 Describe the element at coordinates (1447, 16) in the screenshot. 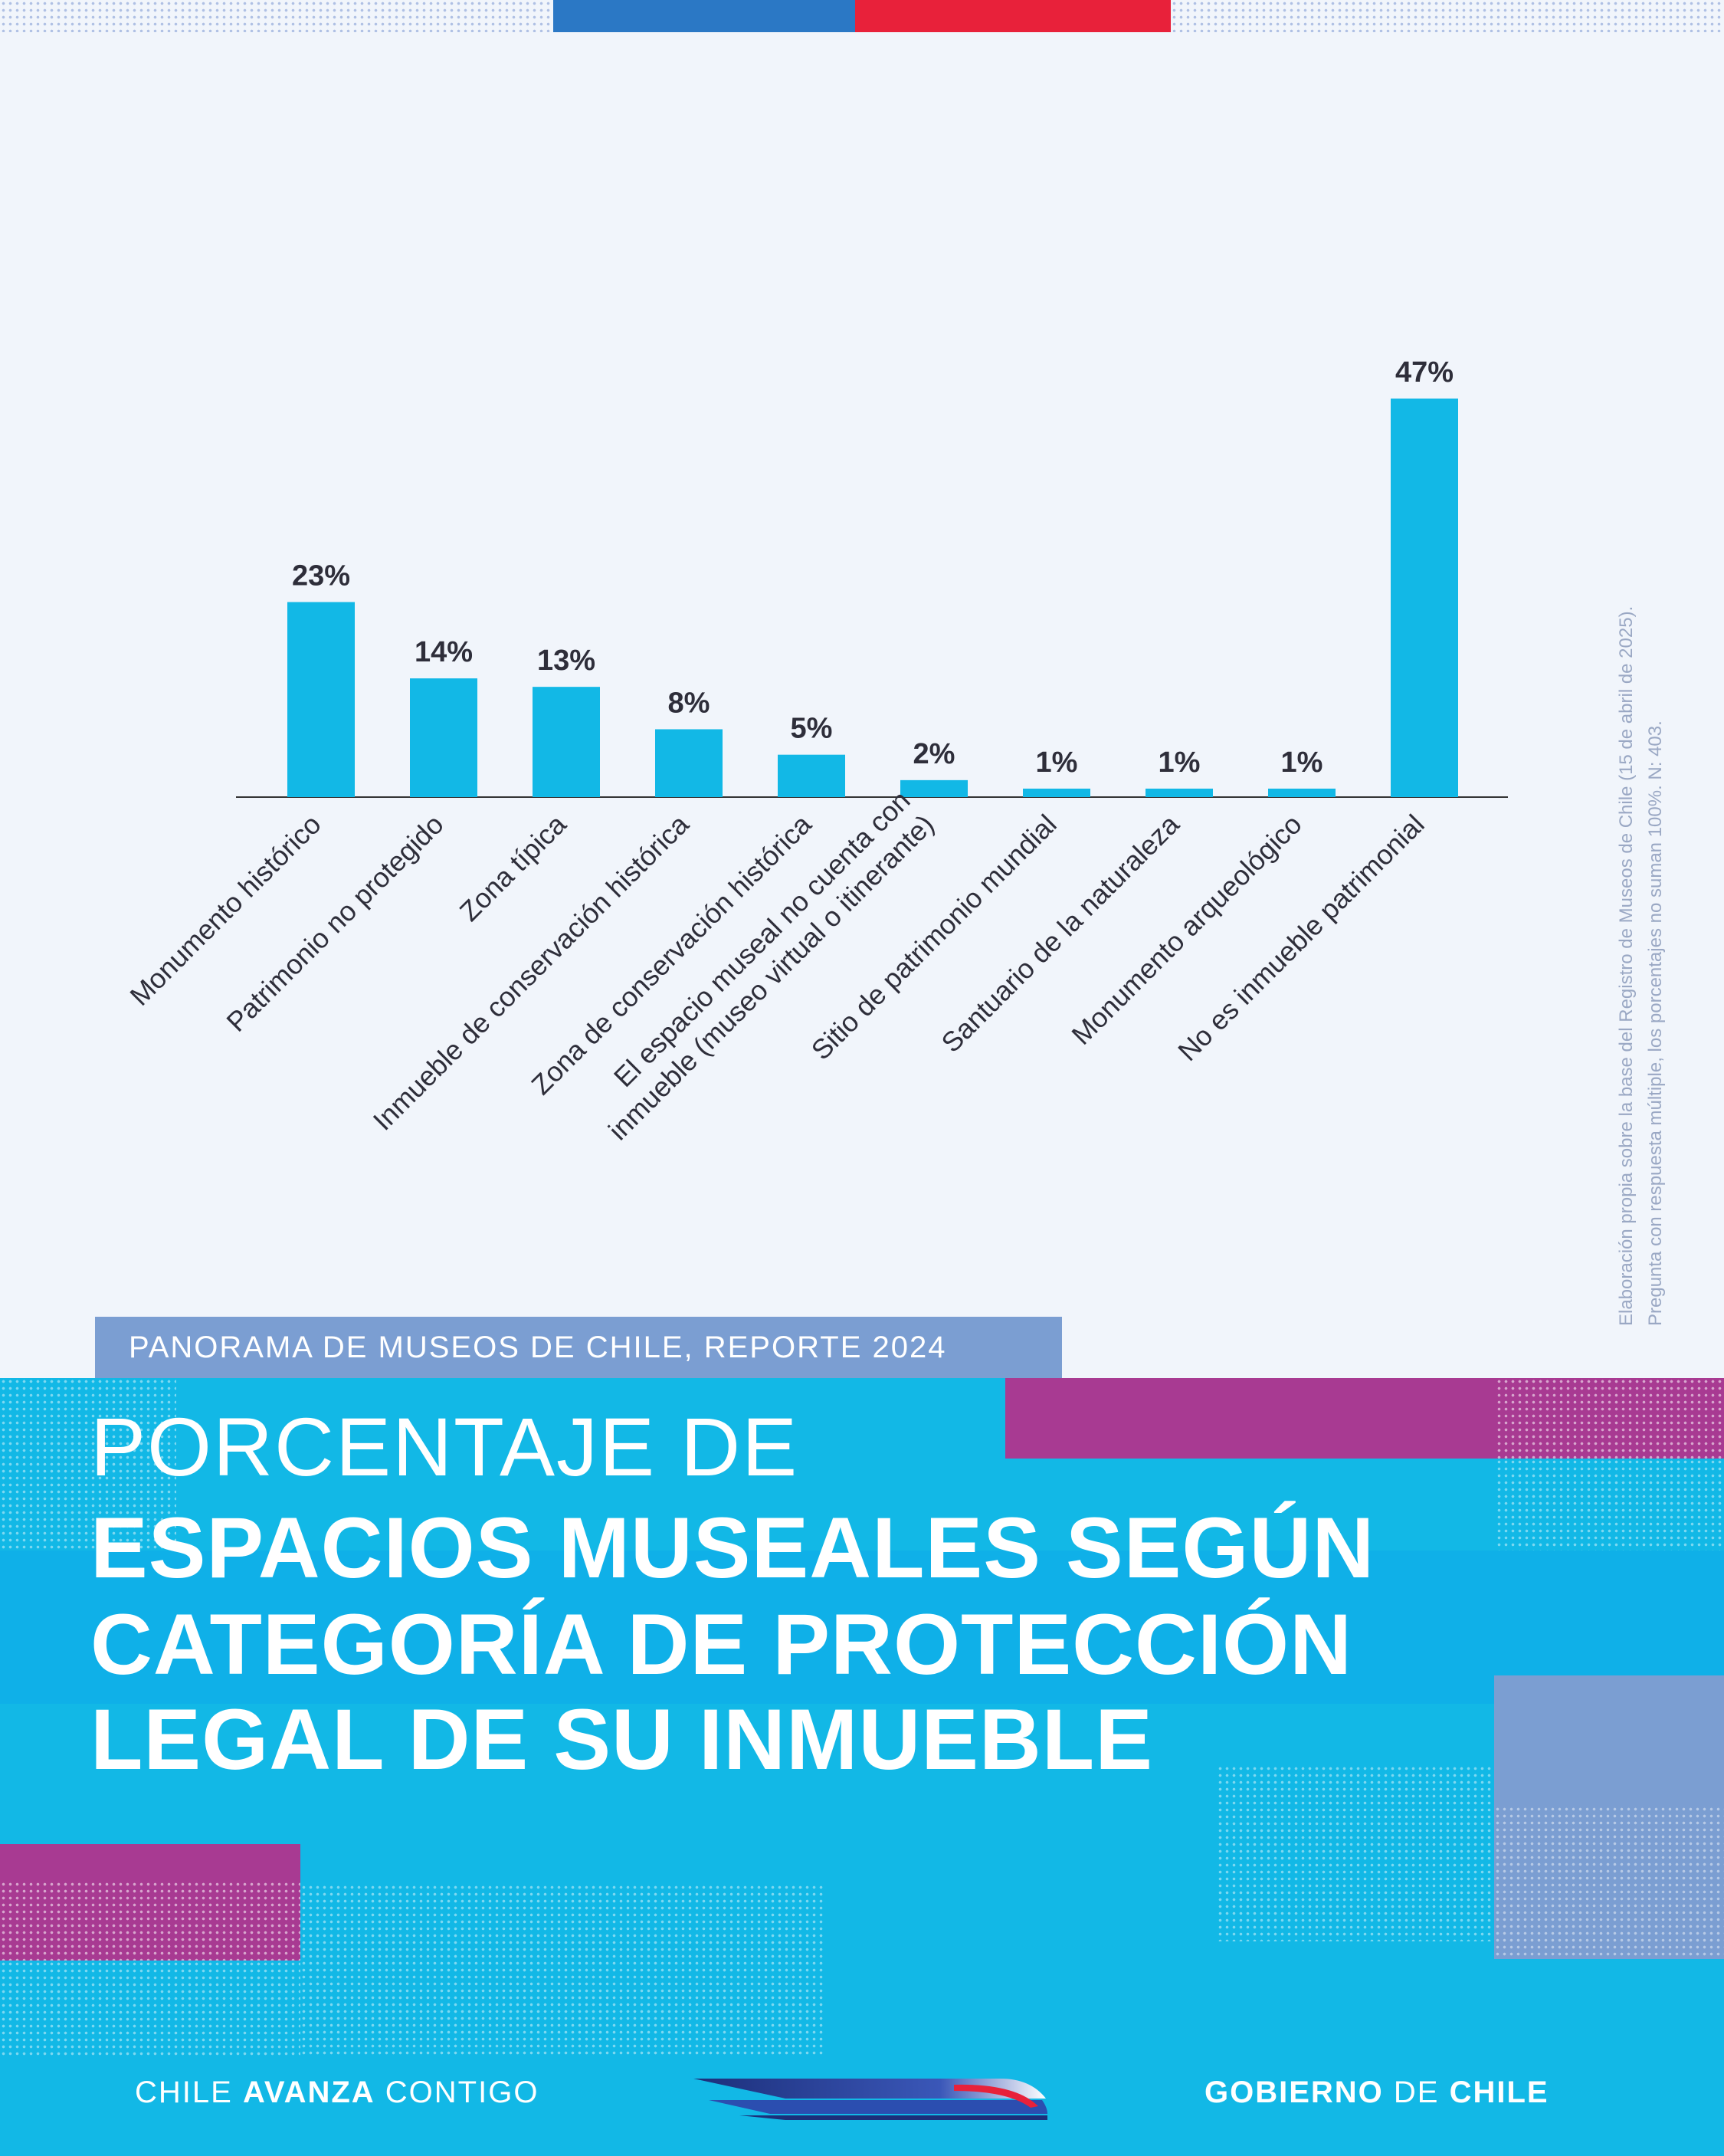

I see `top-dotted-strip-right` at that location.